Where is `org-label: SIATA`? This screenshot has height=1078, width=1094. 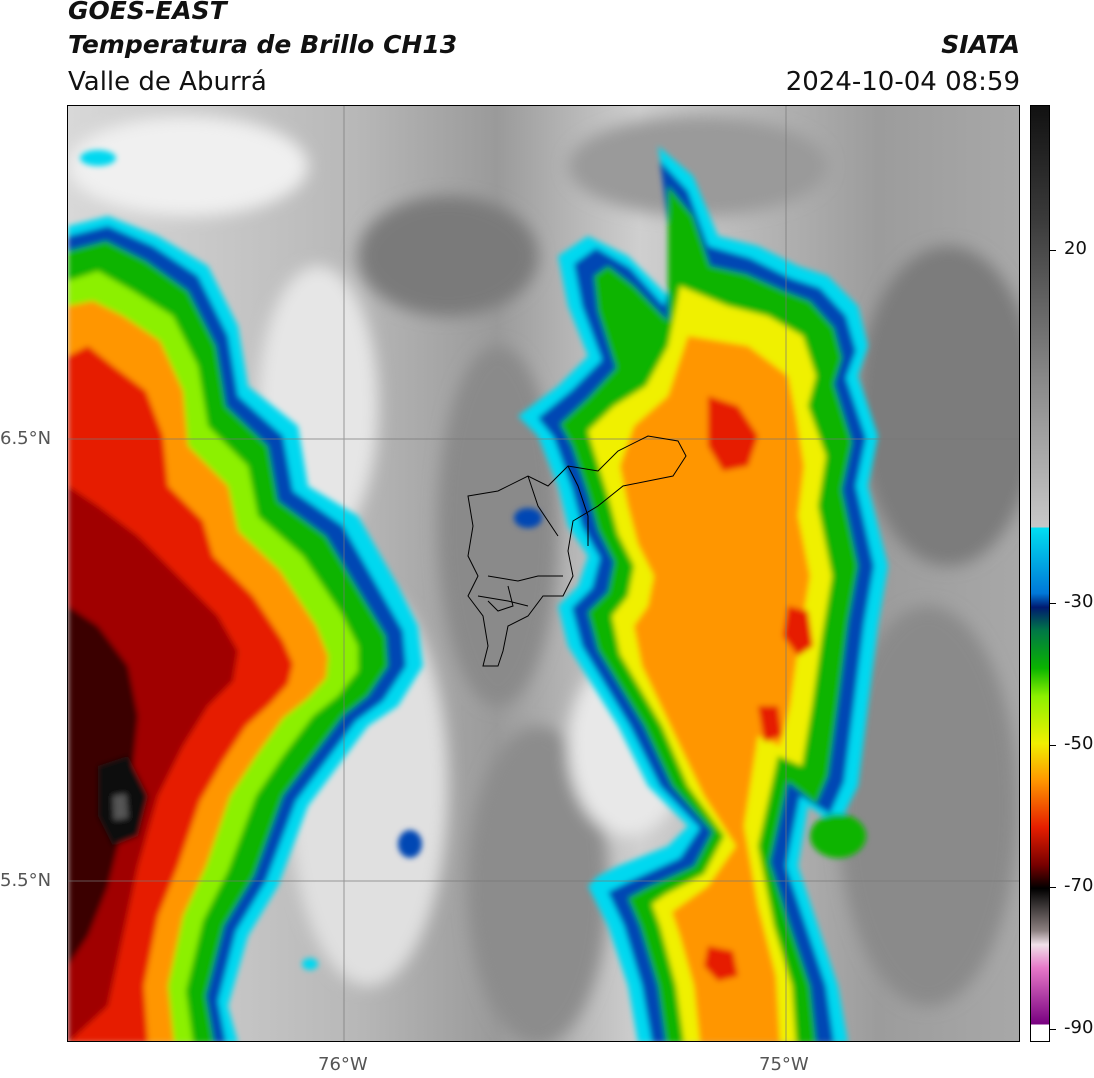
org-label: SIATA is located at coordinates (980, 44).